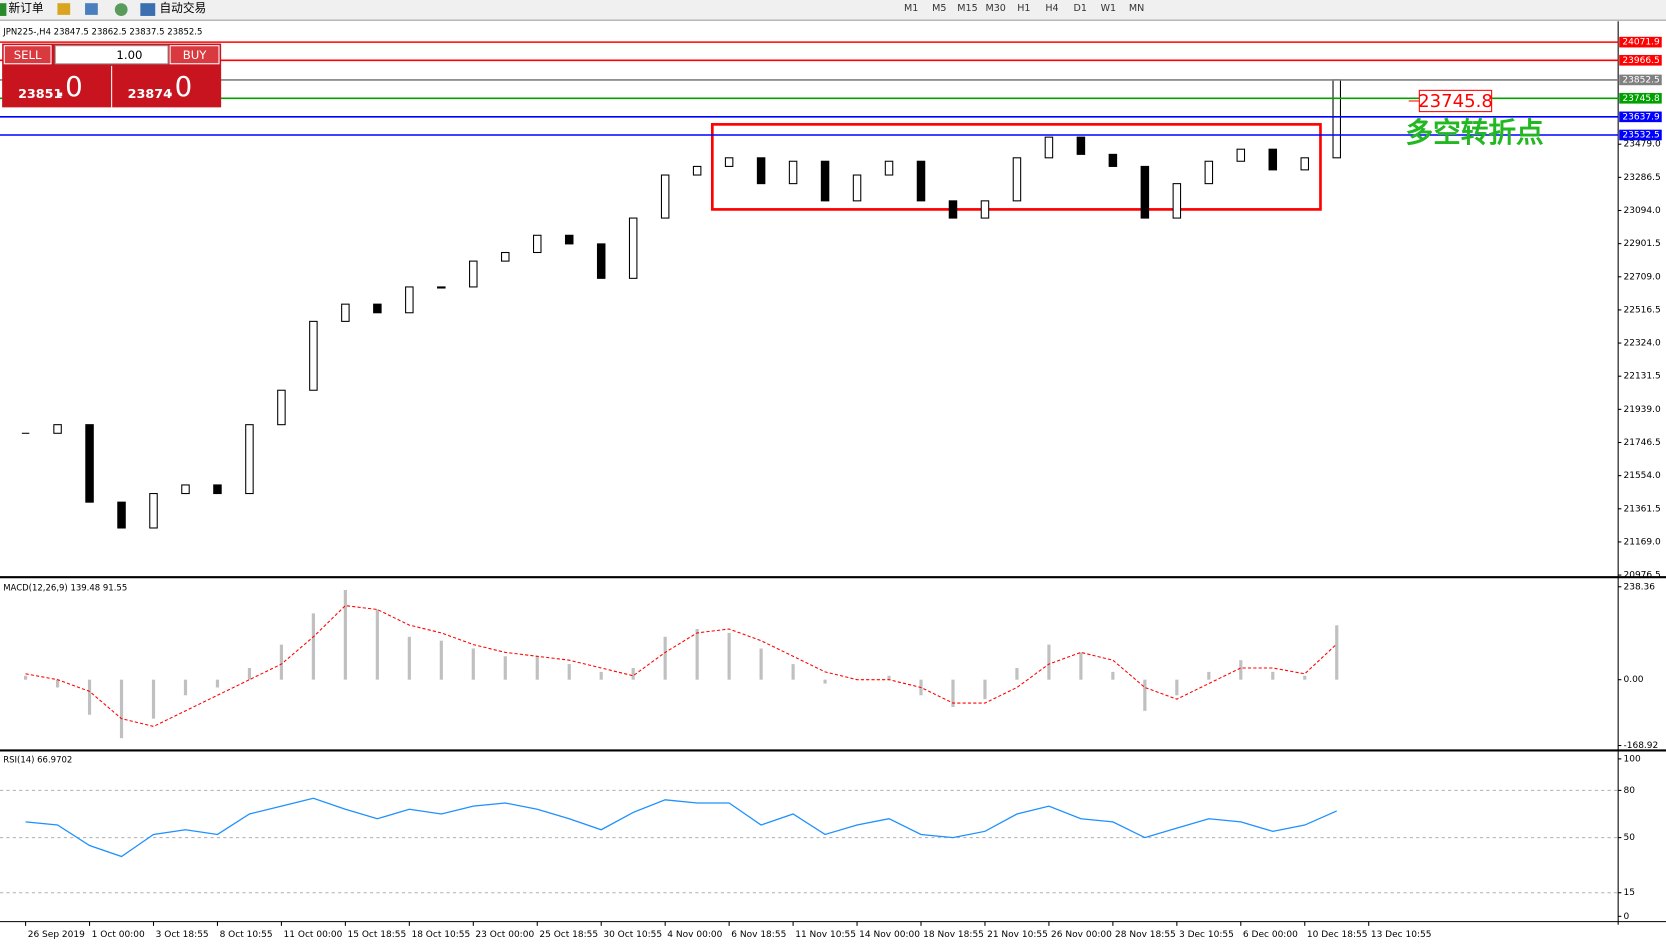 The width and height of the screenshot is (1666, 945). I want to click on timeframe-button: M30, so click(995, 8).